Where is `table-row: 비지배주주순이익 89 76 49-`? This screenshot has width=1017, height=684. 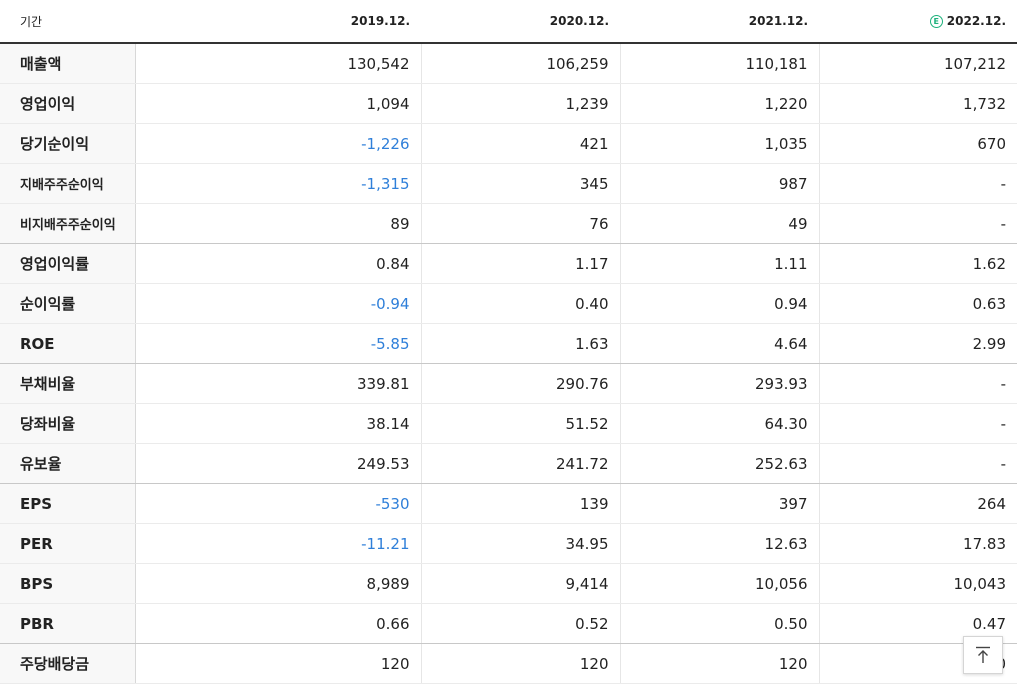 table-row: 비지배주주순이익 89 76 49- is located at coordinates (508, 223).